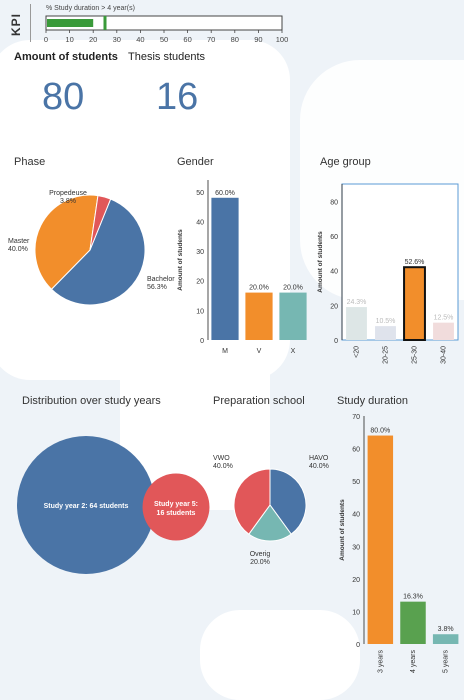 This screenshot has height=700, width=464. What do you see at coordinates (63, 97) in the screenshot?
I see `amount-students-value: 80` at bounding box center [63, 97].